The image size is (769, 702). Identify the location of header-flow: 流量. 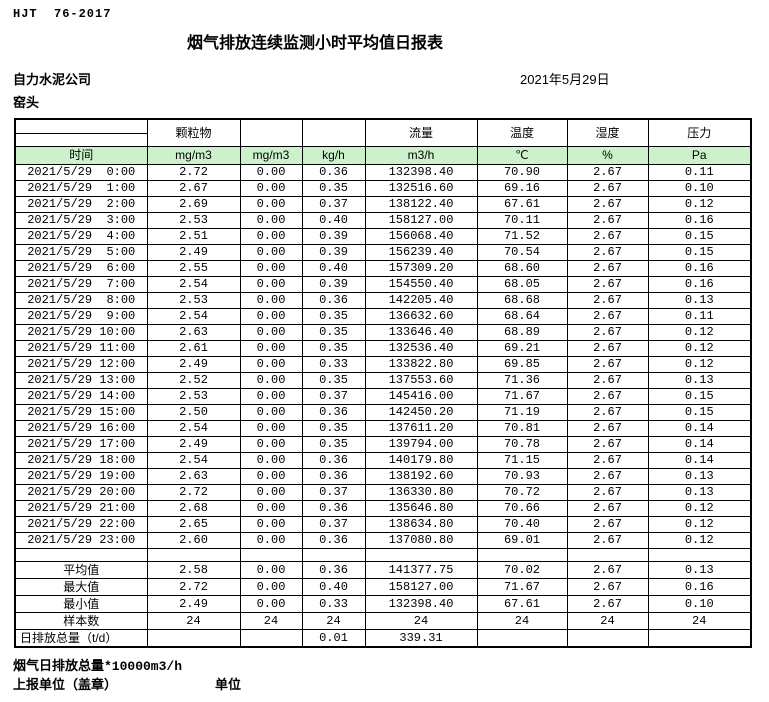
(421, 132).